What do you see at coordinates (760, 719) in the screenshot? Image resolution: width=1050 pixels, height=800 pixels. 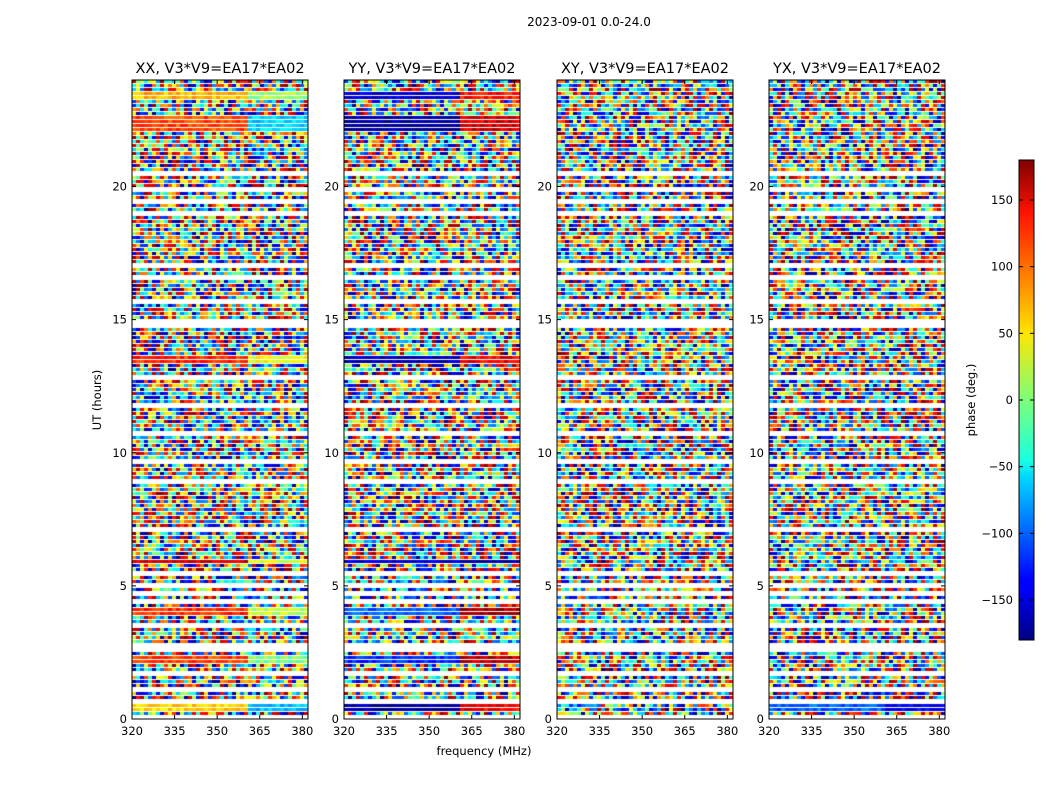 I see `panel-4-ytick-label: 0` at bounding box center [760, 719].